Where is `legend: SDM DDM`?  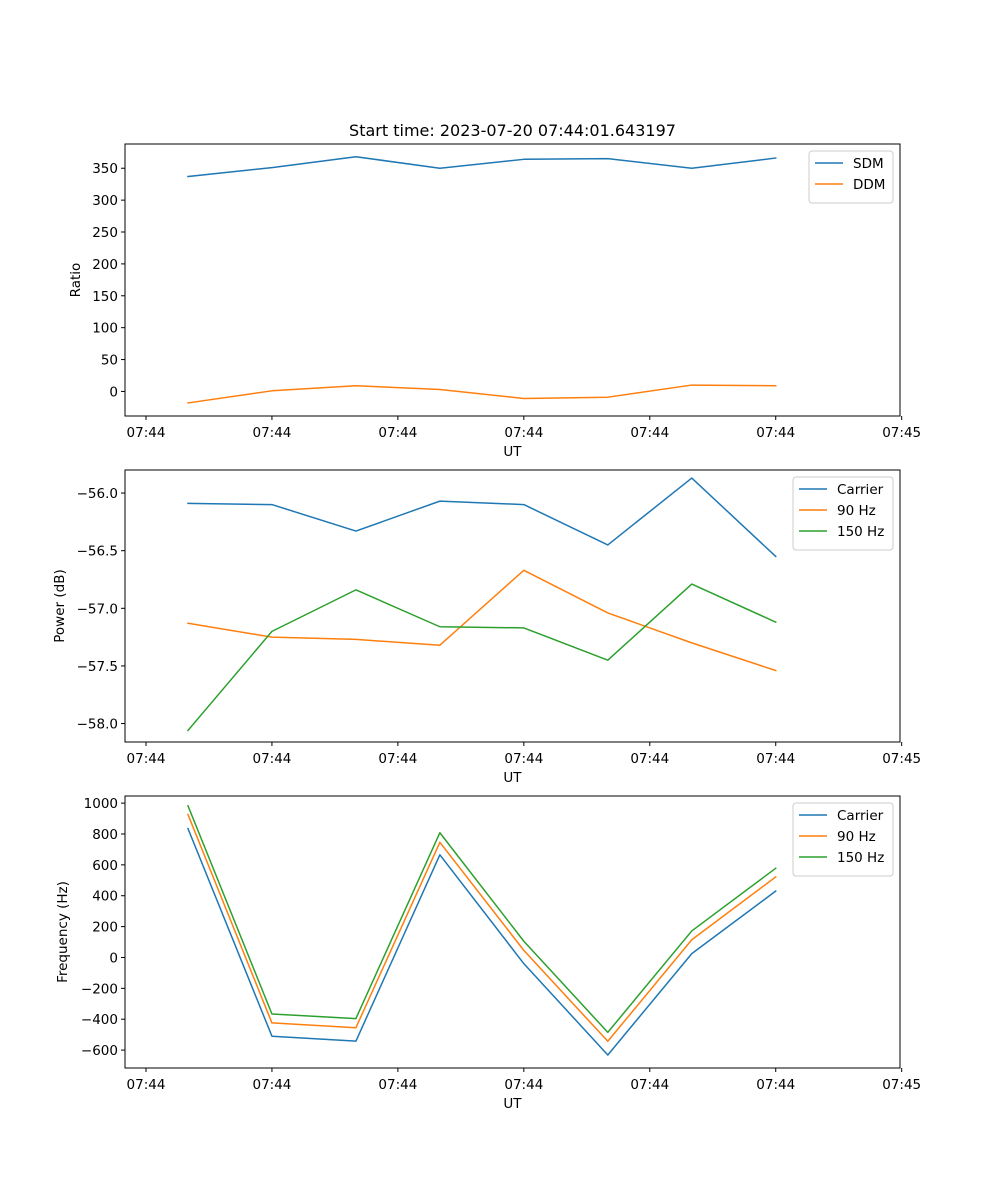 legend: SDM DDM is located at coordinates (851, 177).